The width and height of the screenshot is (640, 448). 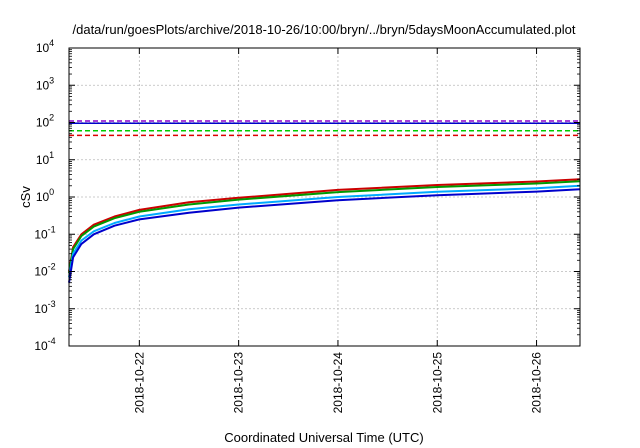 I want to click on y-tick-label: 10⁰, so click(x=45, y=195).